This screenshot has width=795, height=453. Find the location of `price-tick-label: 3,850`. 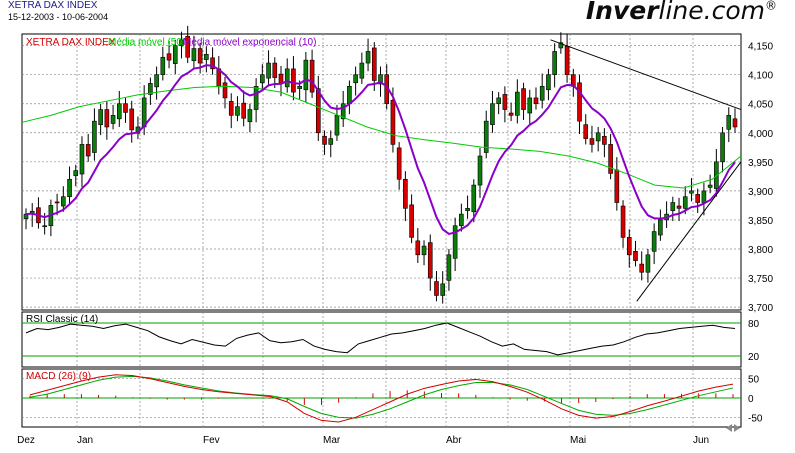

price-tick-label: 3,850 is located at coordinates (760, 221).